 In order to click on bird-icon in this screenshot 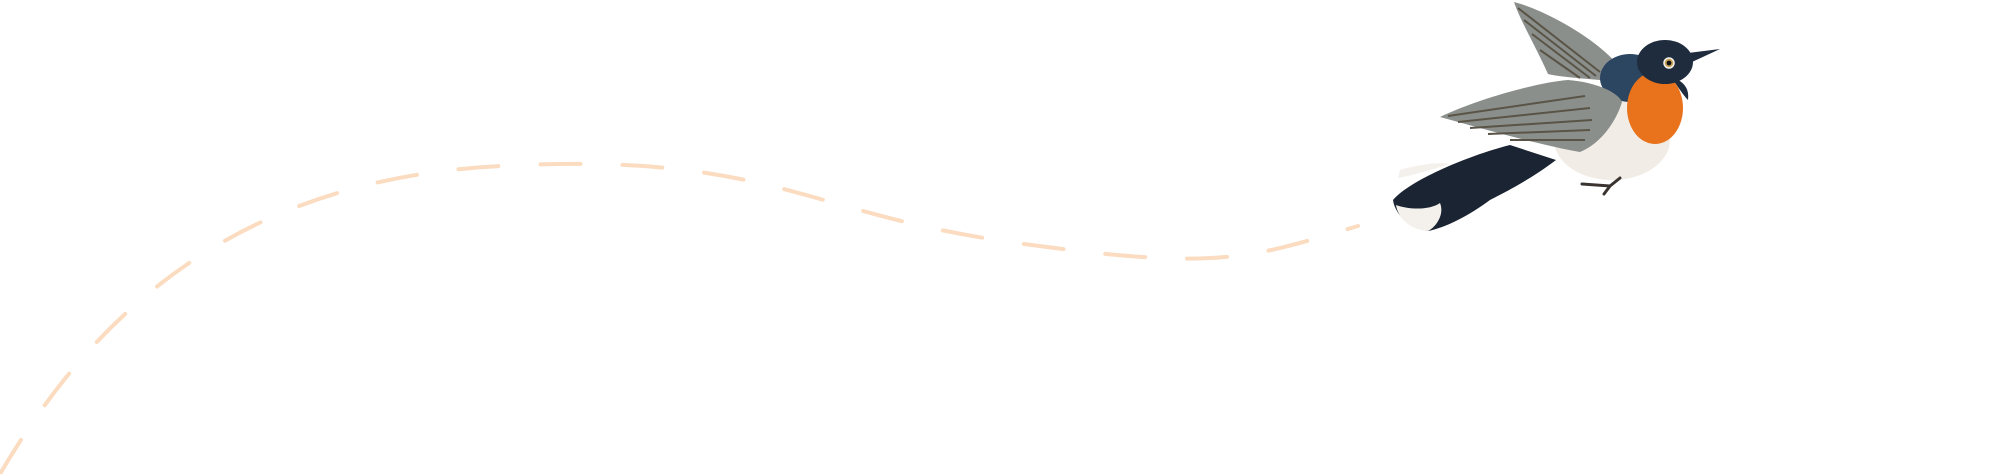, I will do `click(1556, 116)`.